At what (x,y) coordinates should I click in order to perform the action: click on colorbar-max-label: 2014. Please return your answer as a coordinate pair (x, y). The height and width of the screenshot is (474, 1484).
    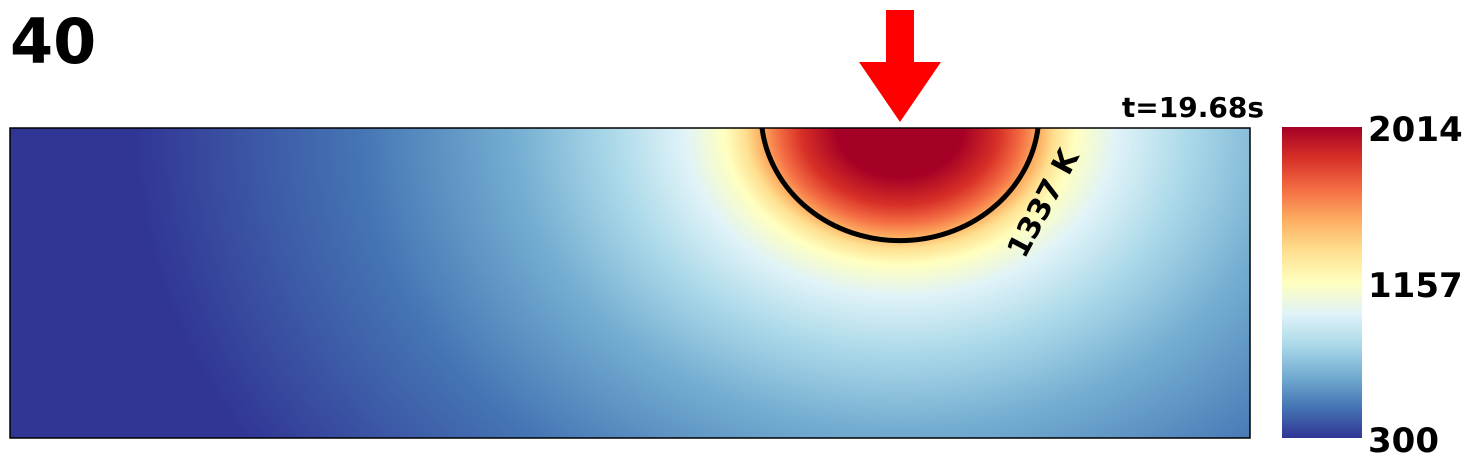
    Looking at the image, I should click on (1415, 130).